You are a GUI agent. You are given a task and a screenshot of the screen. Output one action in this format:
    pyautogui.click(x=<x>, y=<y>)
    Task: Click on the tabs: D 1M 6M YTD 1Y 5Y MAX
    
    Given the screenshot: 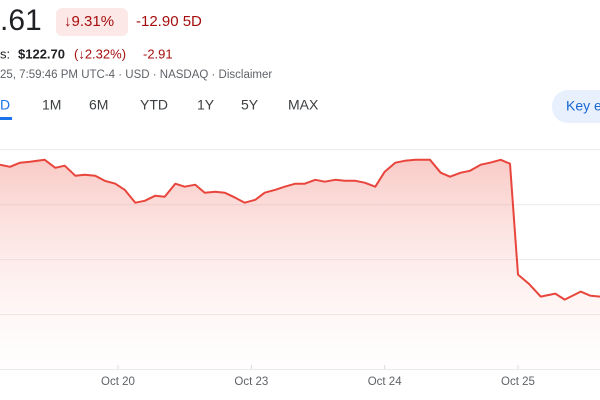 What is the action you would take?
    pyautogui.click(x=159, y=105)
    